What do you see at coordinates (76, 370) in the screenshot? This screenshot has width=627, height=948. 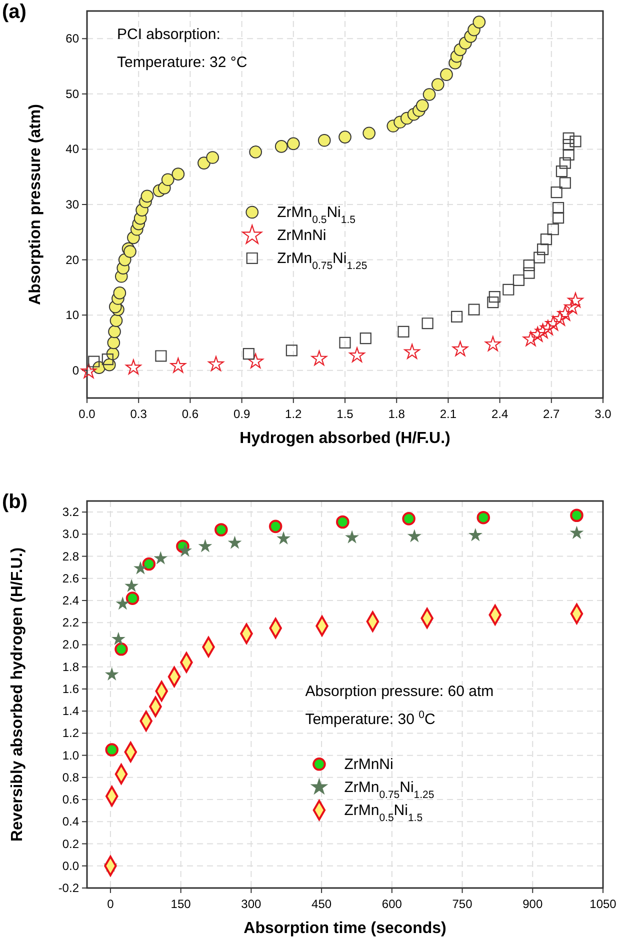 I see `y-tick-label: 0` at bounding box center [76, 370].